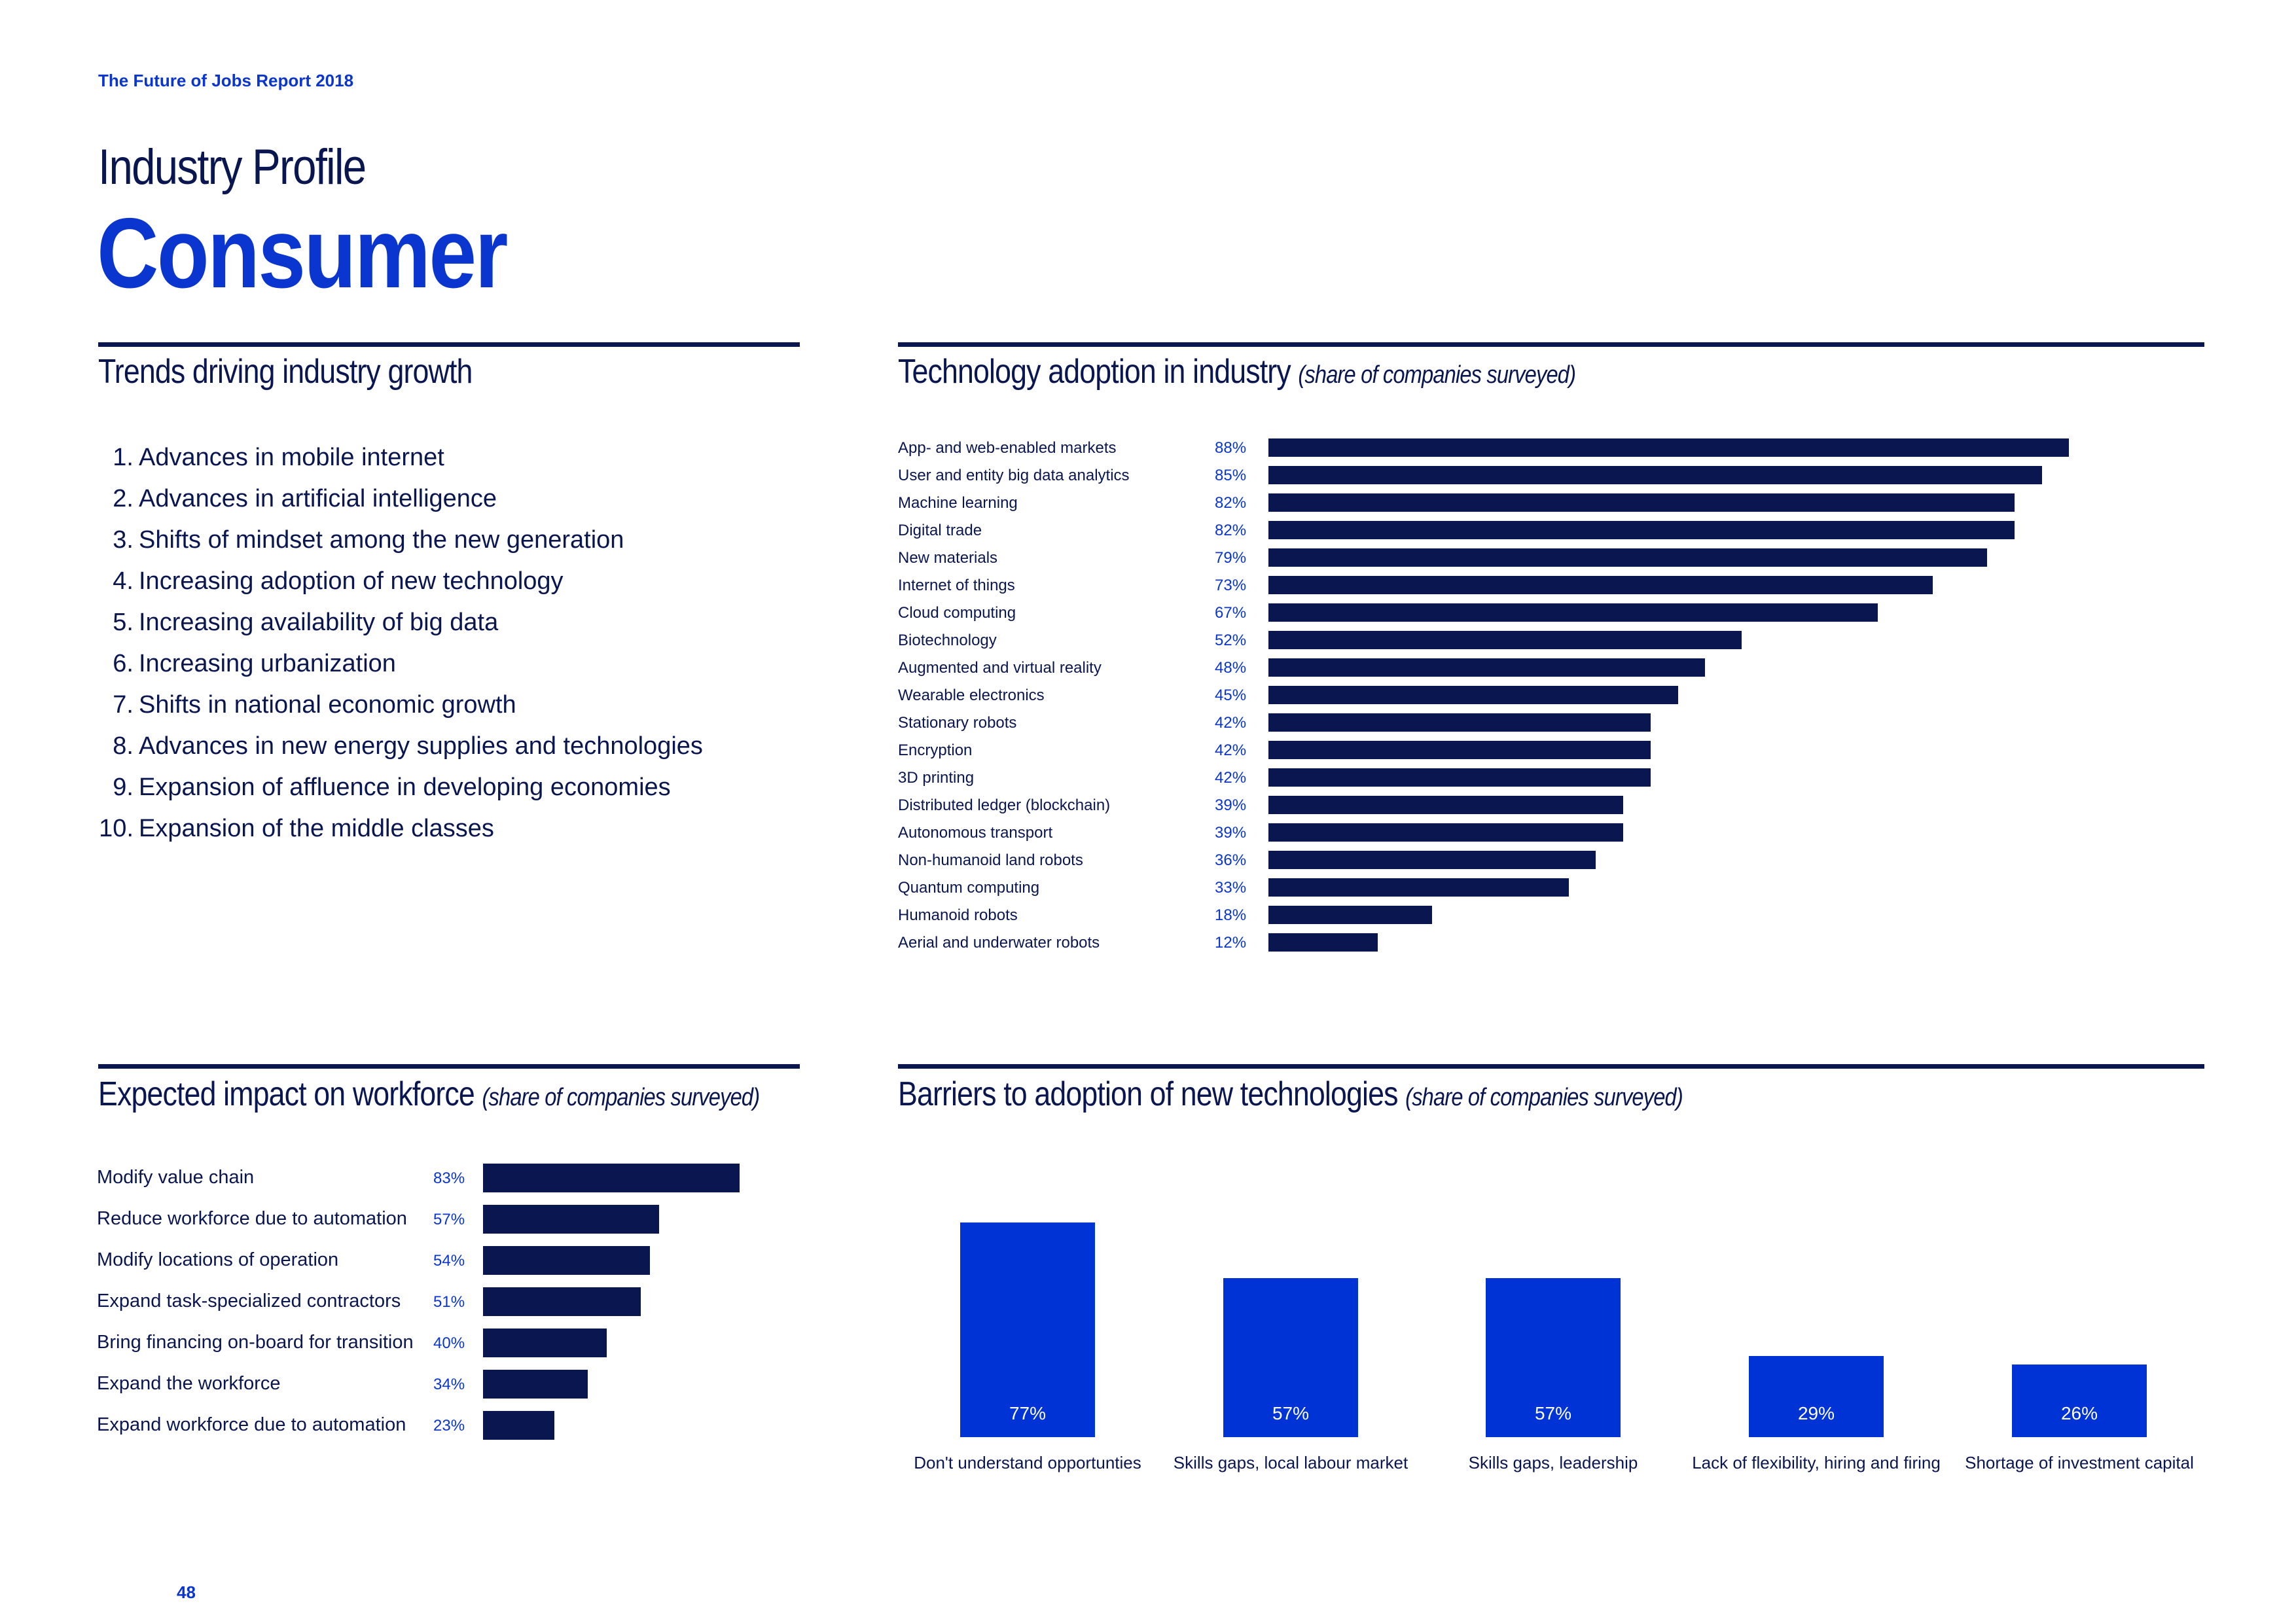 This screenshot has height=1623, width=2296. Describe the element at coordinates (958, 503) in the screenshot. I see `tech-category-label: Machine learning` at that location.